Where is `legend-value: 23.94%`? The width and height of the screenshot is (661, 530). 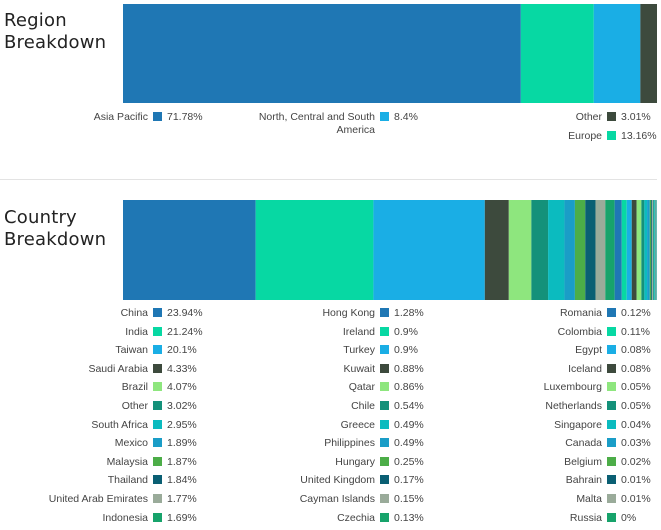
legend-value: 23.94% is located at coordinates (185, 313).